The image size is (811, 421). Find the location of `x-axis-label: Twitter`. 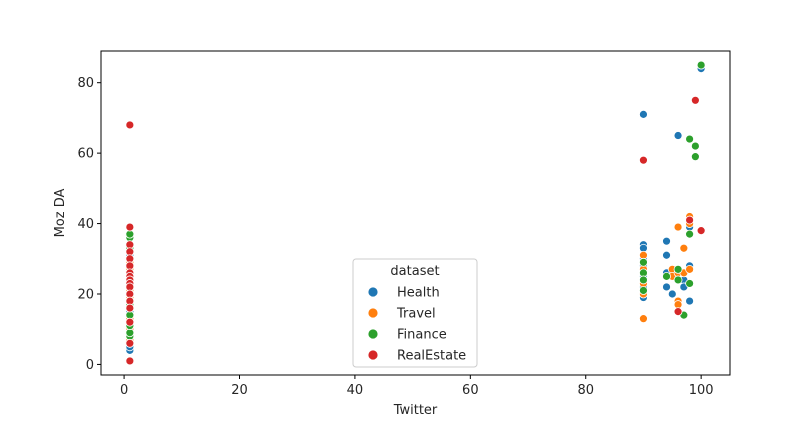

x-axis-label: Twitter is located at coordinates (415, 410).